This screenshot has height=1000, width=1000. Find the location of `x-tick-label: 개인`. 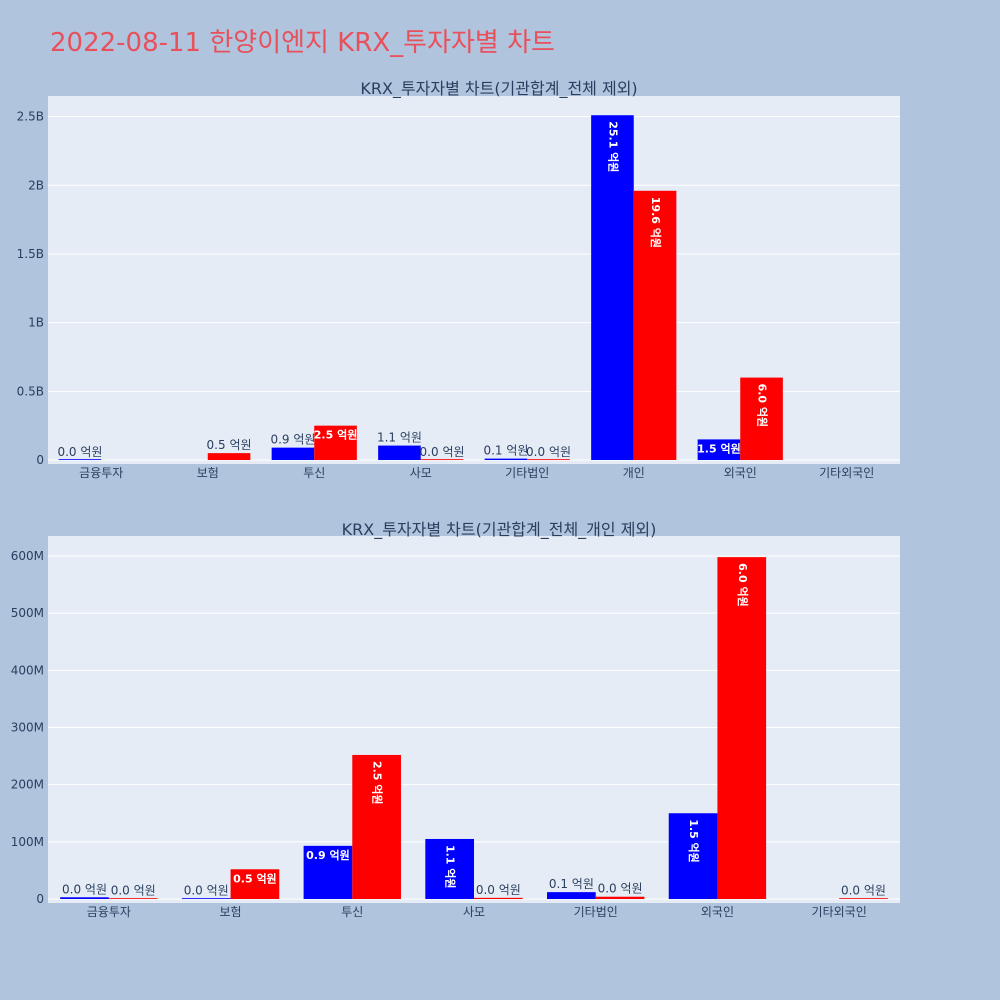

x-tick-label: 개인 is located at coordinates (634, 473).